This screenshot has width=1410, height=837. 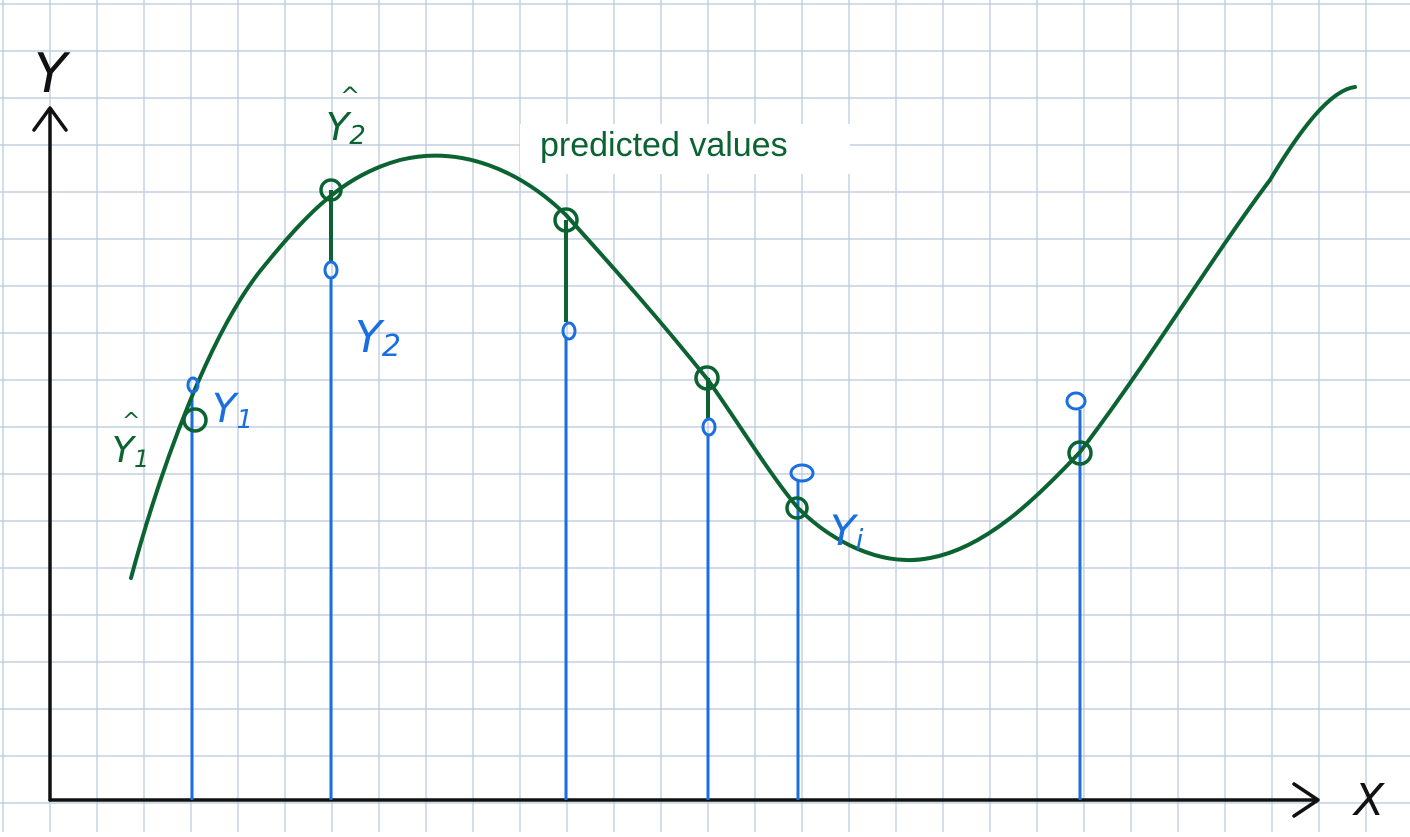 What do you see at coordinates (378, 338) in the screenshot?
I see `observed-label-y2: Y2` at bounding box center [378, 338].